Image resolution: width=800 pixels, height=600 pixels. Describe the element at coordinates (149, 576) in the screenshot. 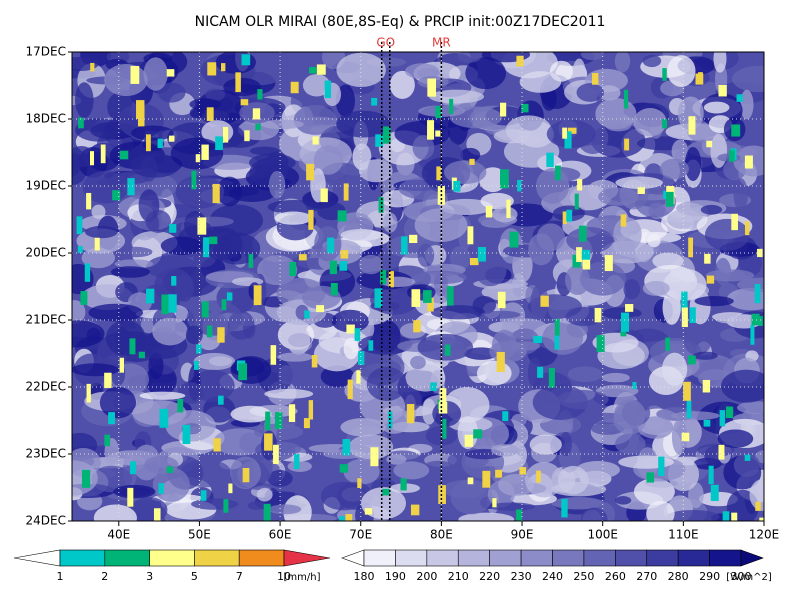

I see `colorbar-label: 3` at that location.